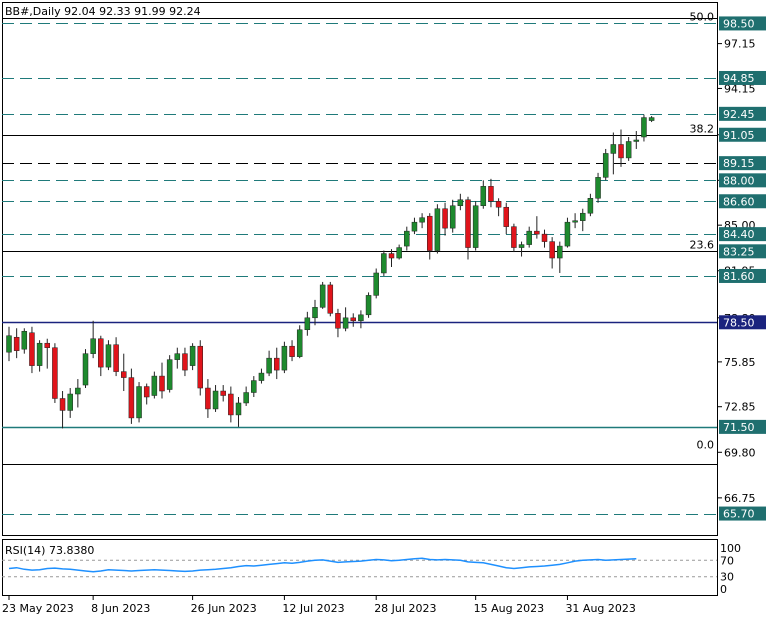 This screenshot has height=621, width=766. Describe the element at coordinates (322, 565) in the screenshot. I see `rsi-line` at that location.